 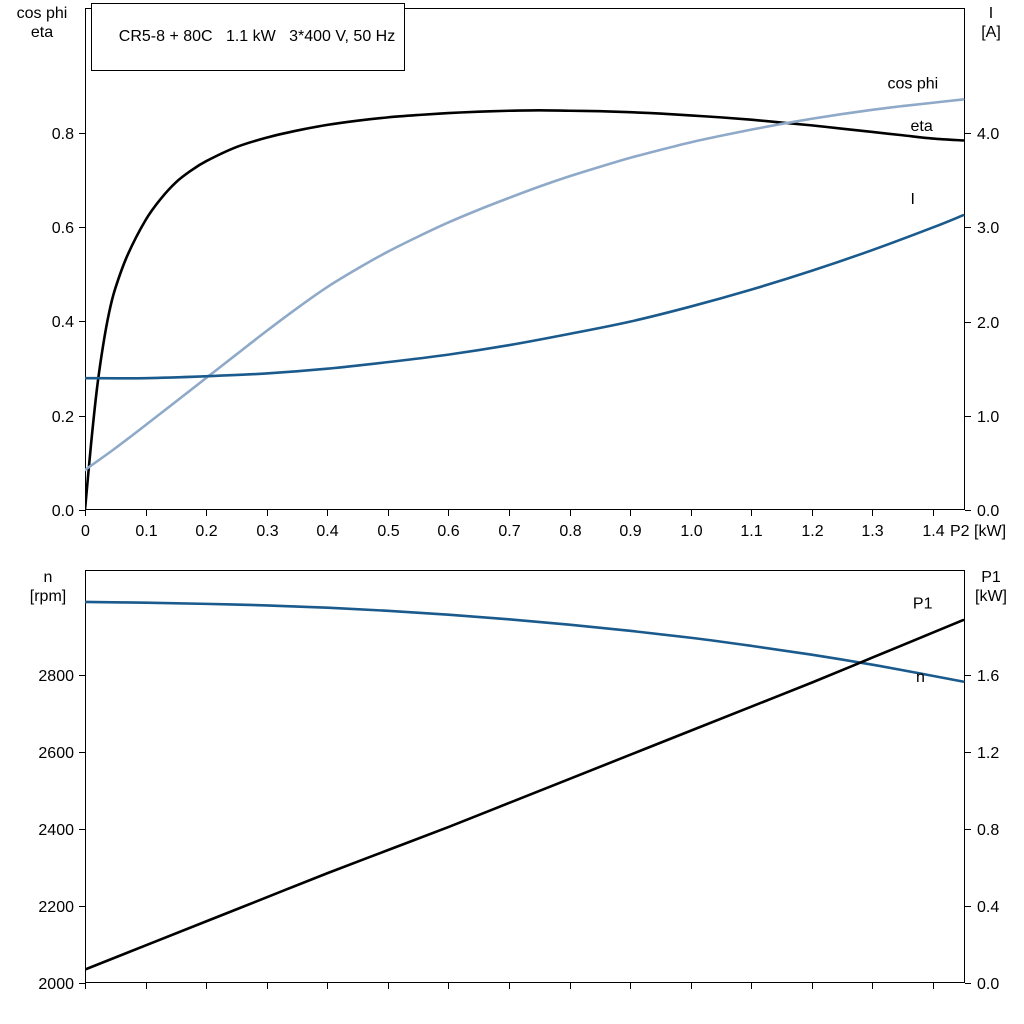 What do you see at coordinates (991, 587) in the screenshot?
I see `bottom-chart-right-axis-title: P1 [kW]` at bounding box center [991, 587].